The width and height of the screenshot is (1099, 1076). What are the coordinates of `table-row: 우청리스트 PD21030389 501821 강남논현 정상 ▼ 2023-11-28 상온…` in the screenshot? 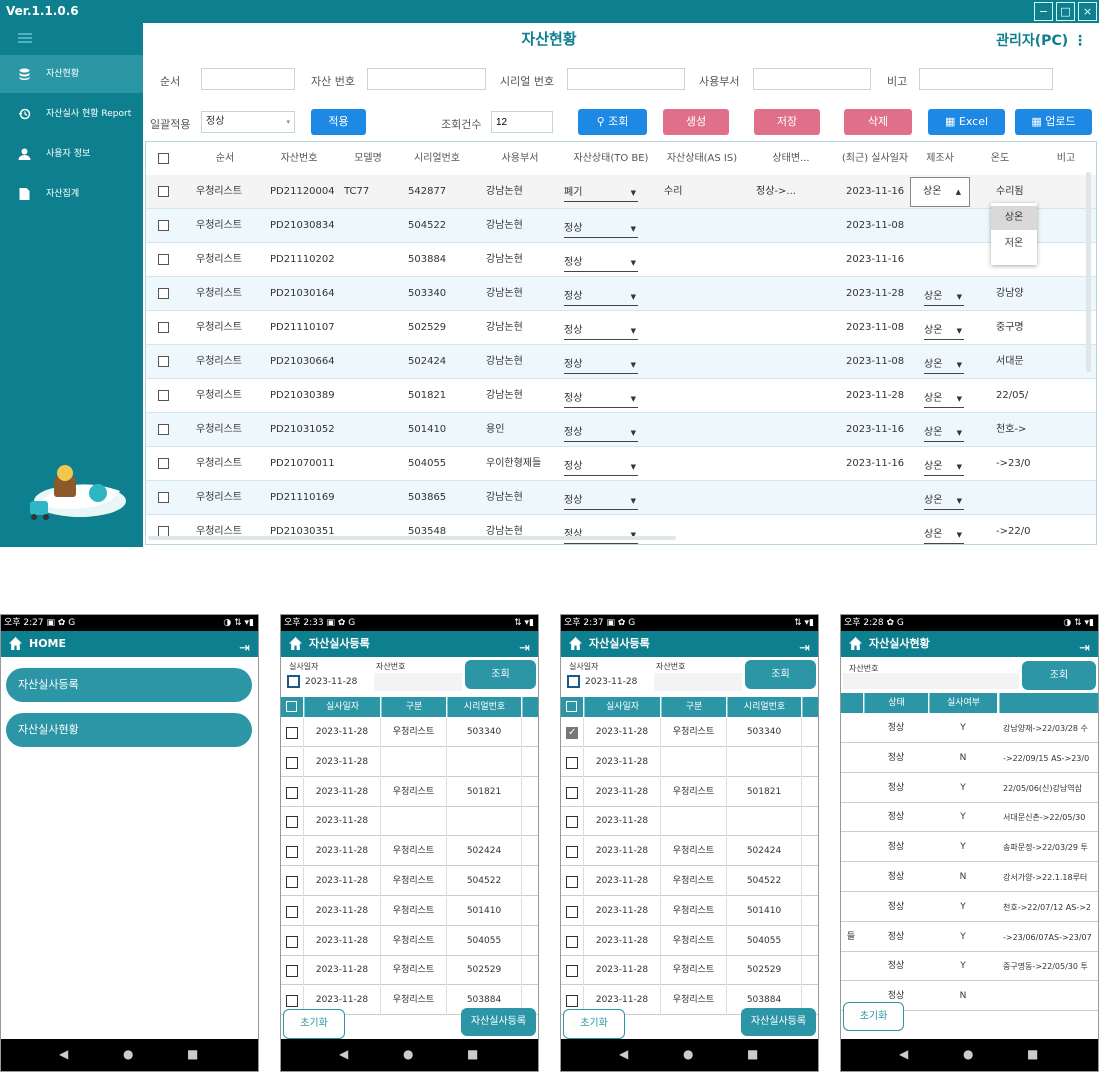 It's located at (621, 396).